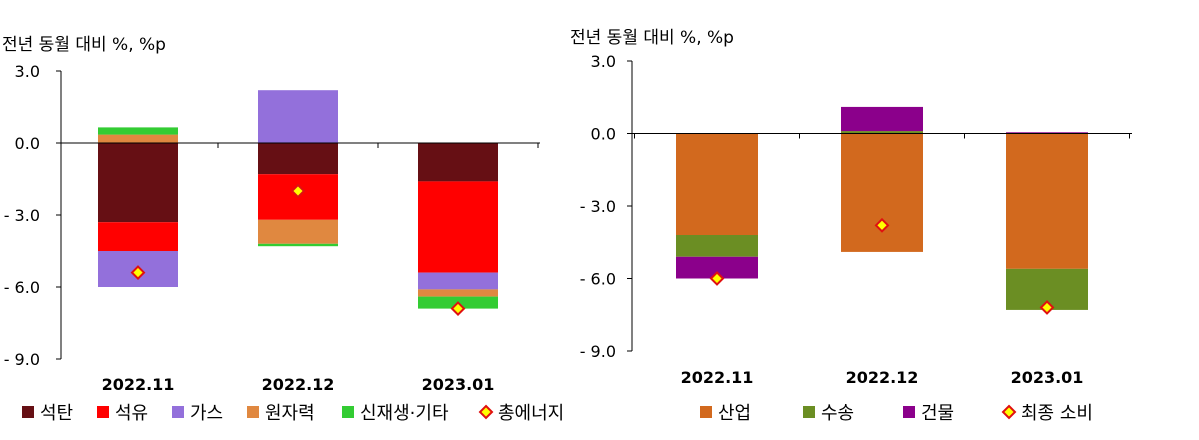  I want to click on bar-수송-2022.11, so click(717, 246).